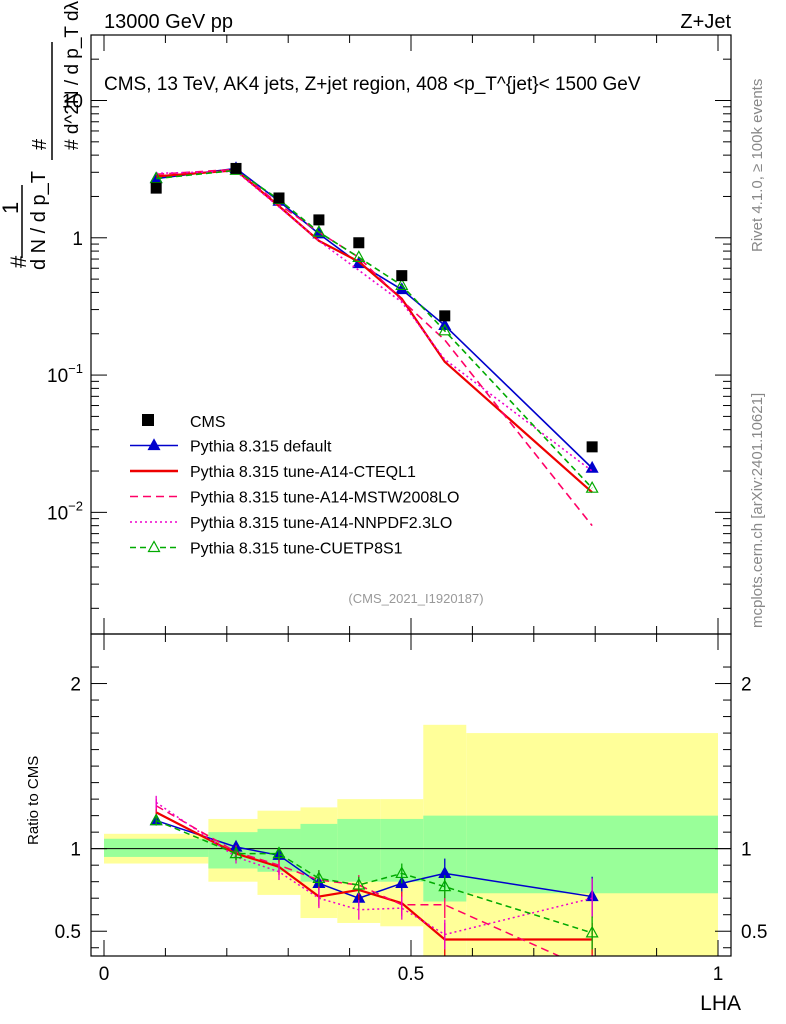 The image size is (786, 1024). I want to click on main-ytick-label-1: 10⁻¹, so click(65, 374).